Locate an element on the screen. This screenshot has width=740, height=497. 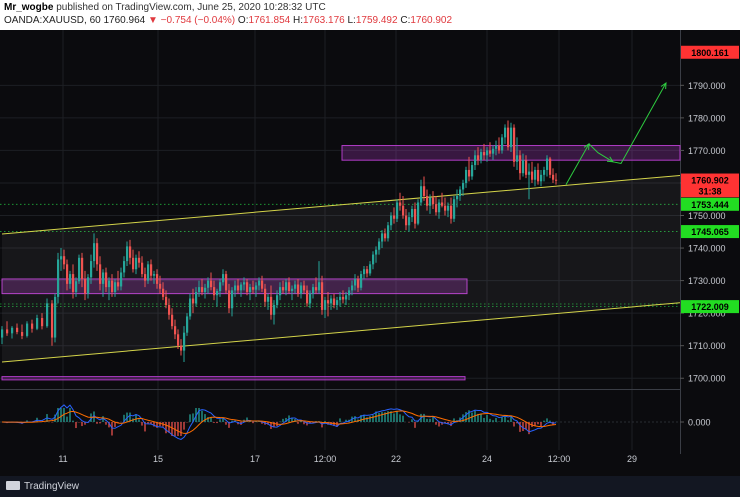
high-value: 1763.176 is located at coordinates (324, 20).